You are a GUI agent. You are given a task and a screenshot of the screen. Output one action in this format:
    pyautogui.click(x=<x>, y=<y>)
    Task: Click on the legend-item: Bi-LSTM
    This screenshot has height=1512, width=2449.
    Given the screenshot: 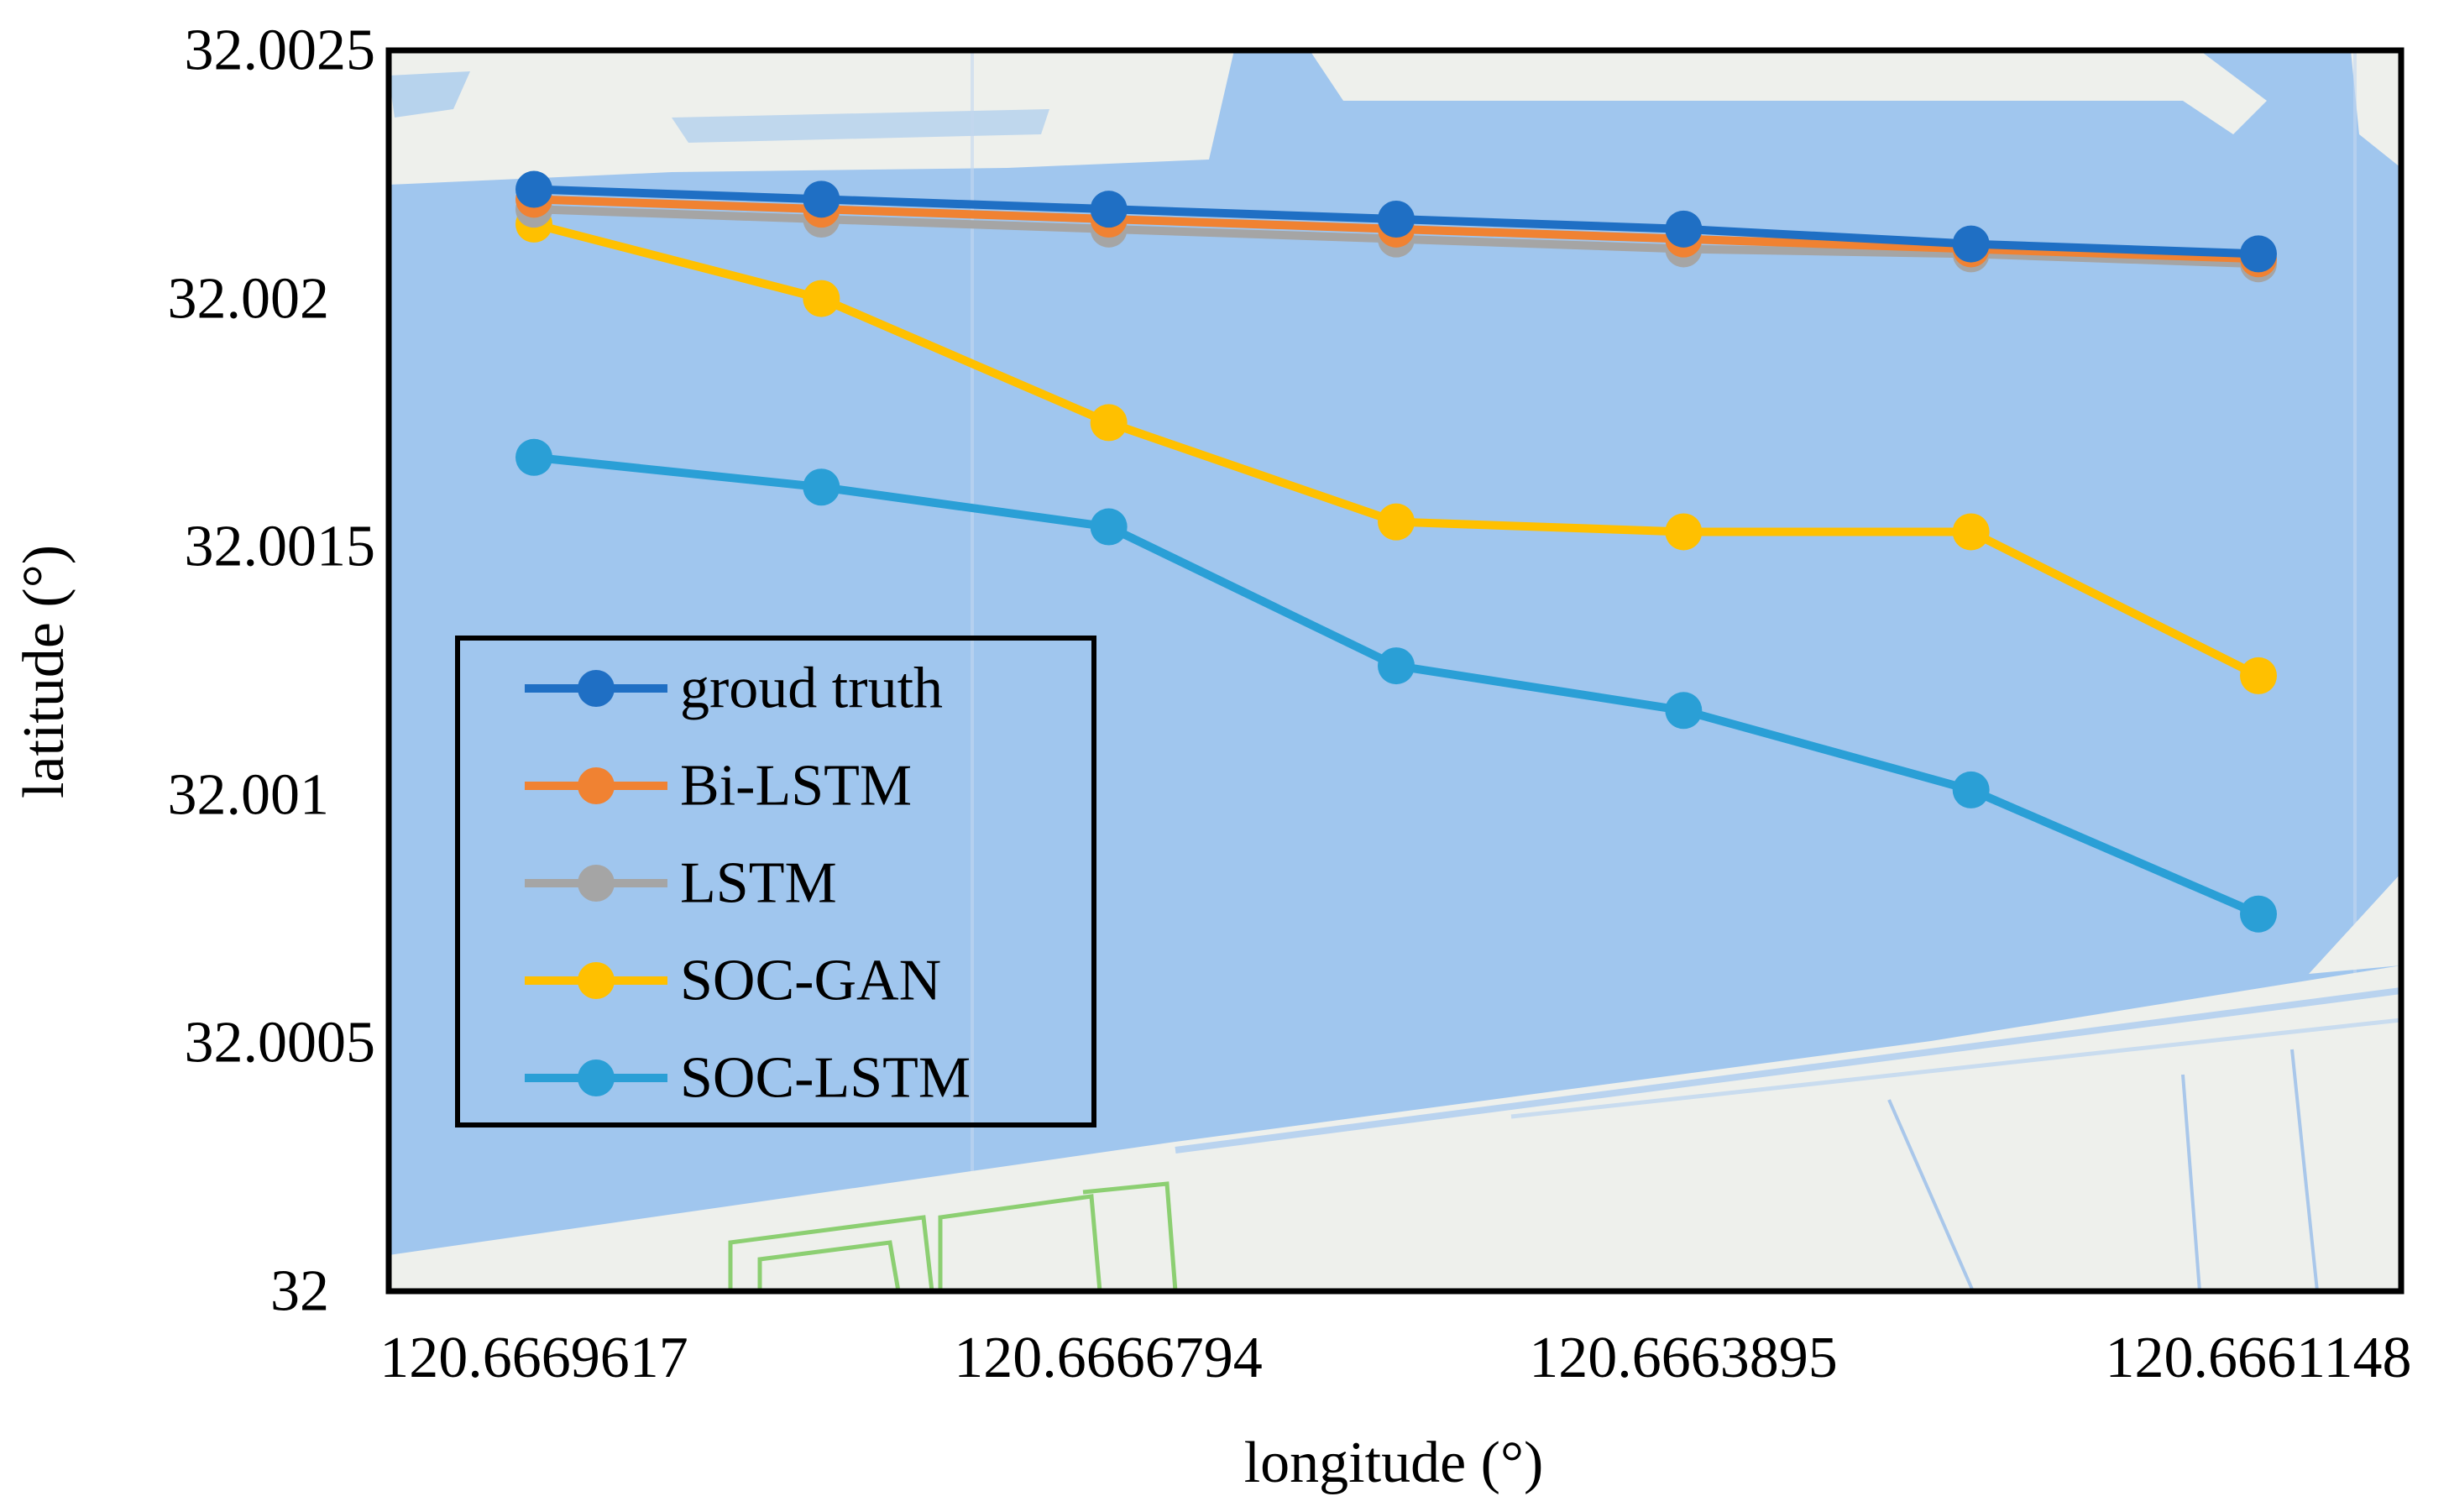 What is the action you would take?
    pyautogui.click(x=718, y=786)
    